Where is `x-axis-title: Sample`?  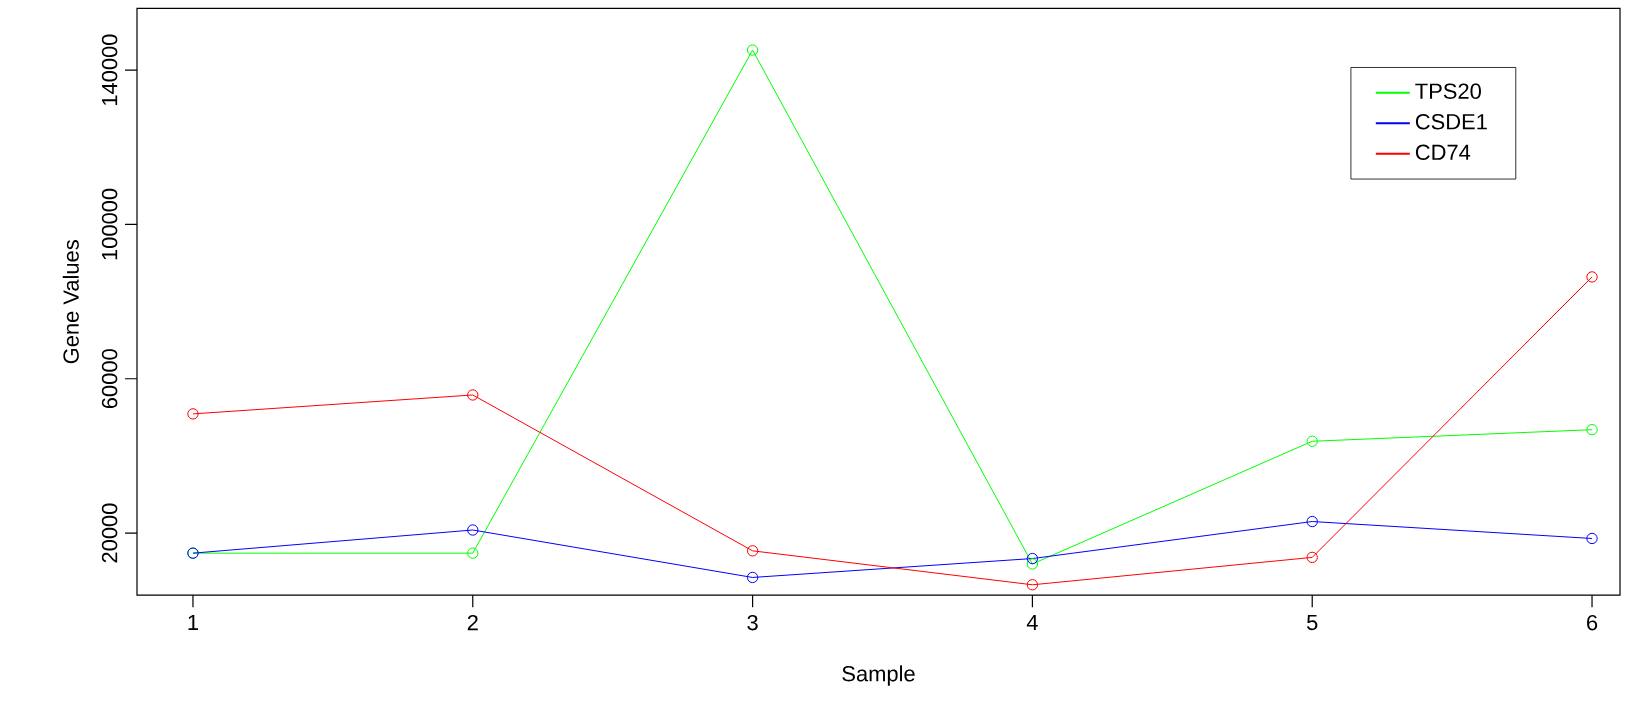
x-axis-title: Sample is located at coordinates (878, 675).